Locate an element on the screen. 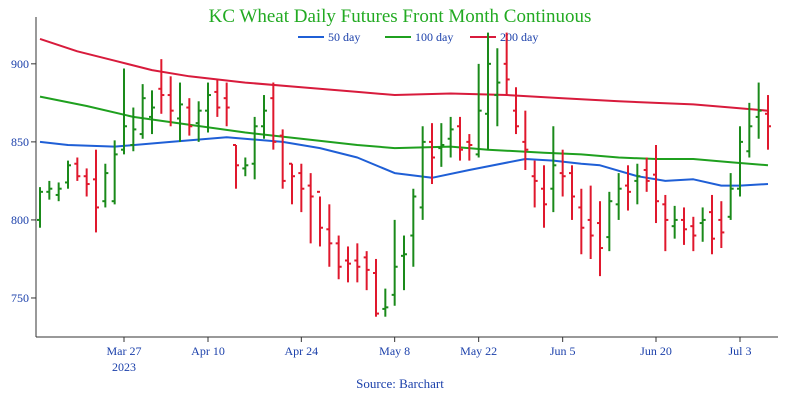 Image resolution: width=800 pixels, height=400 pixels. x-tick-label: Jul 3 is located at coordinates (739, 351).